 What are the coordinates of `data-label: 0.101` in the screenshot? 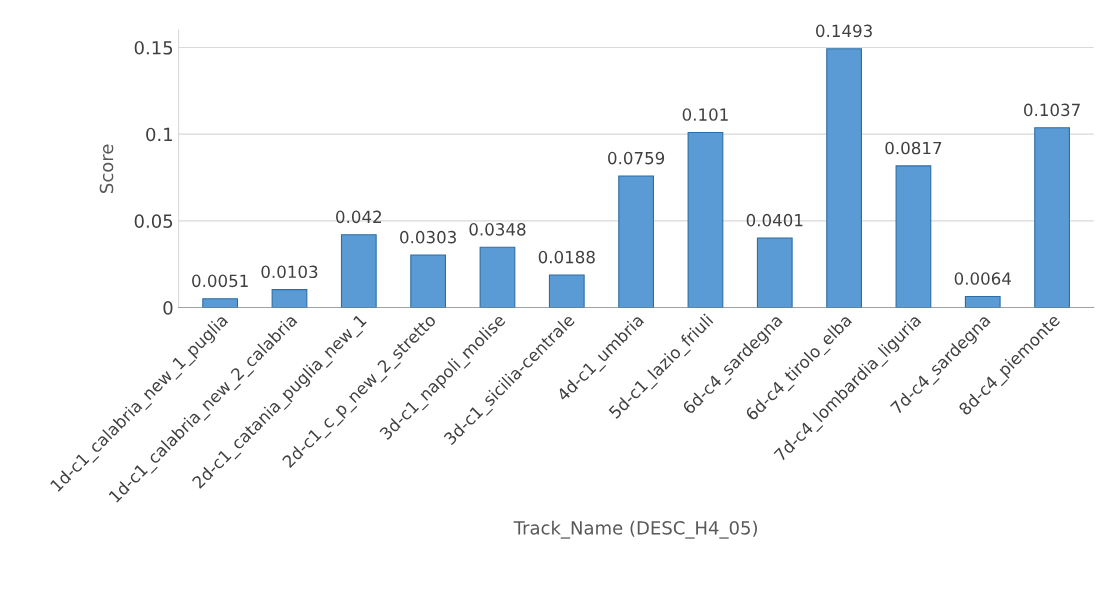 It's located at (705, 114).